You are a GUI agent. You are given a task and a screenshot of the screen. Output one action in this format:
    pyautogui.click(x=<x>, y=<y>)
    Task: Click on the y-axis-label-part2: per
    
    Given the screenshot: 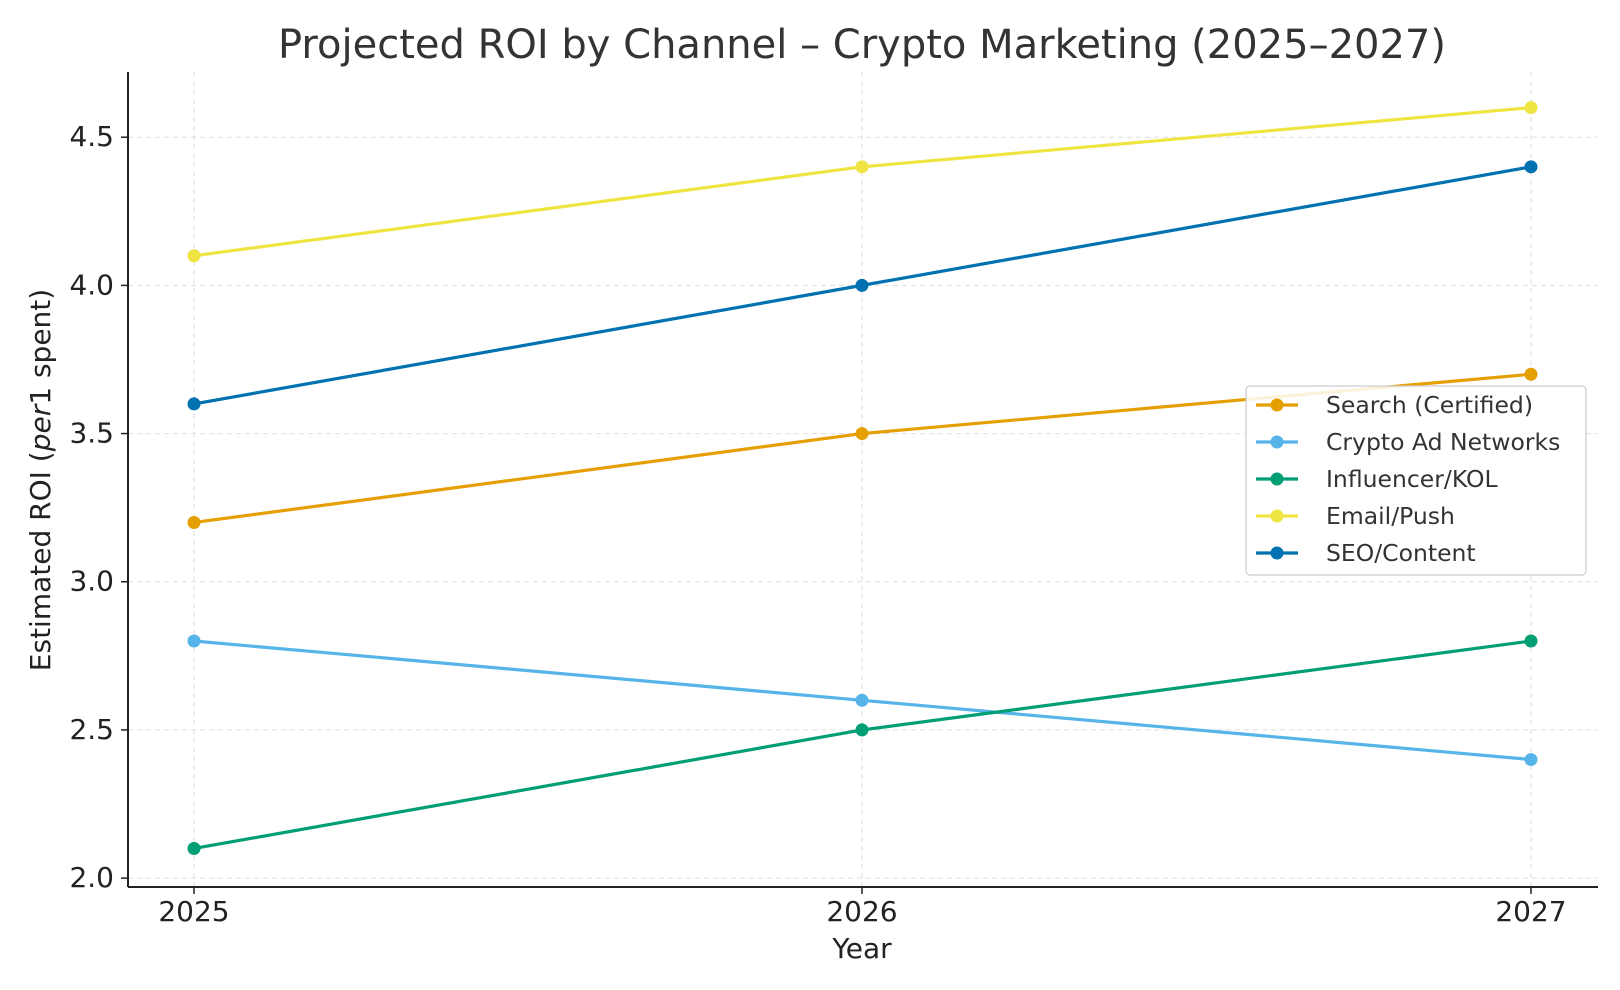 What is the action you would take?
    pyautogui.click(x=40, y=427)
    